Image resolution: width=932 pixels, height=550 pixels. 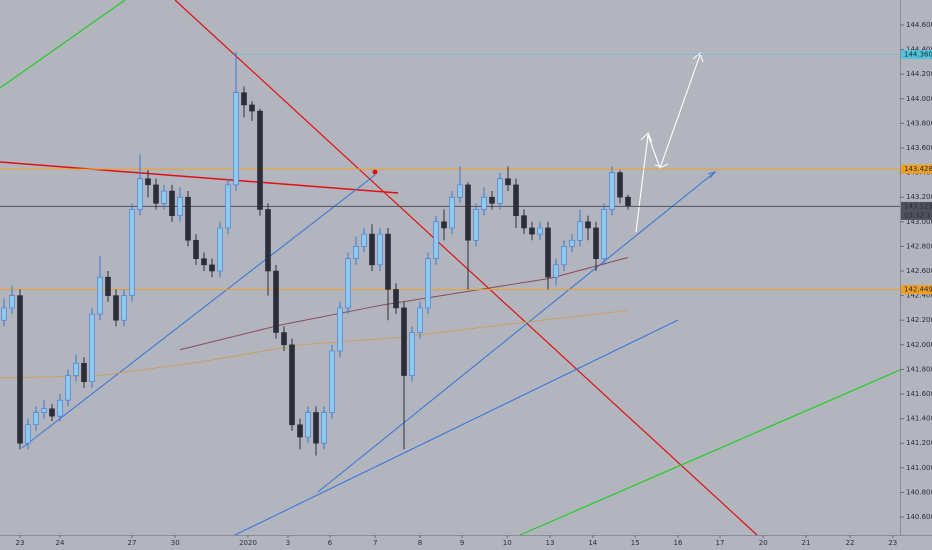 I want to click on x-tick-label: 10, so click(x=507, y=543).